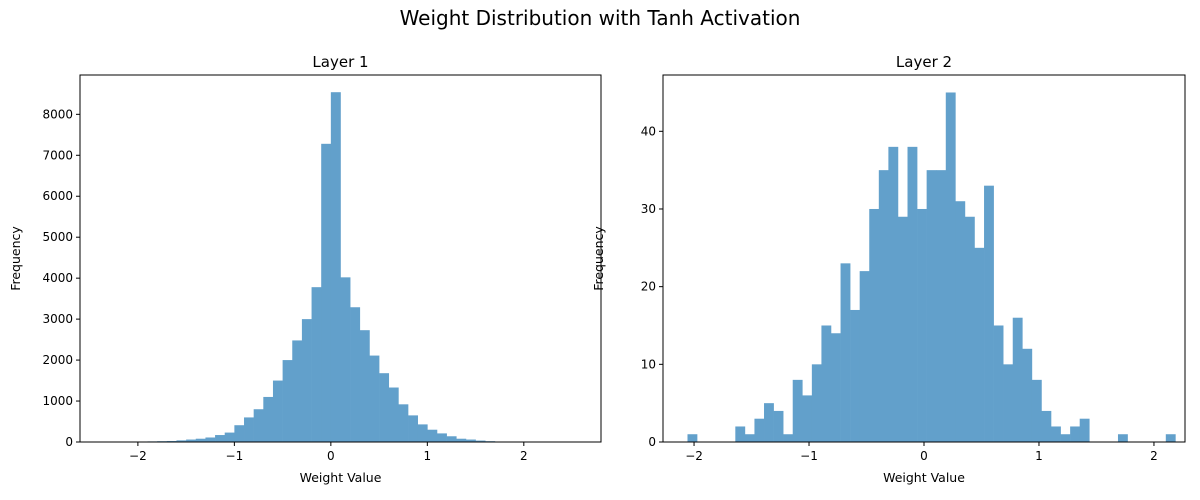  Describe the element at coordinates (57, 237) in the screenshot. I see `y-tick-label: 5000` at that location.